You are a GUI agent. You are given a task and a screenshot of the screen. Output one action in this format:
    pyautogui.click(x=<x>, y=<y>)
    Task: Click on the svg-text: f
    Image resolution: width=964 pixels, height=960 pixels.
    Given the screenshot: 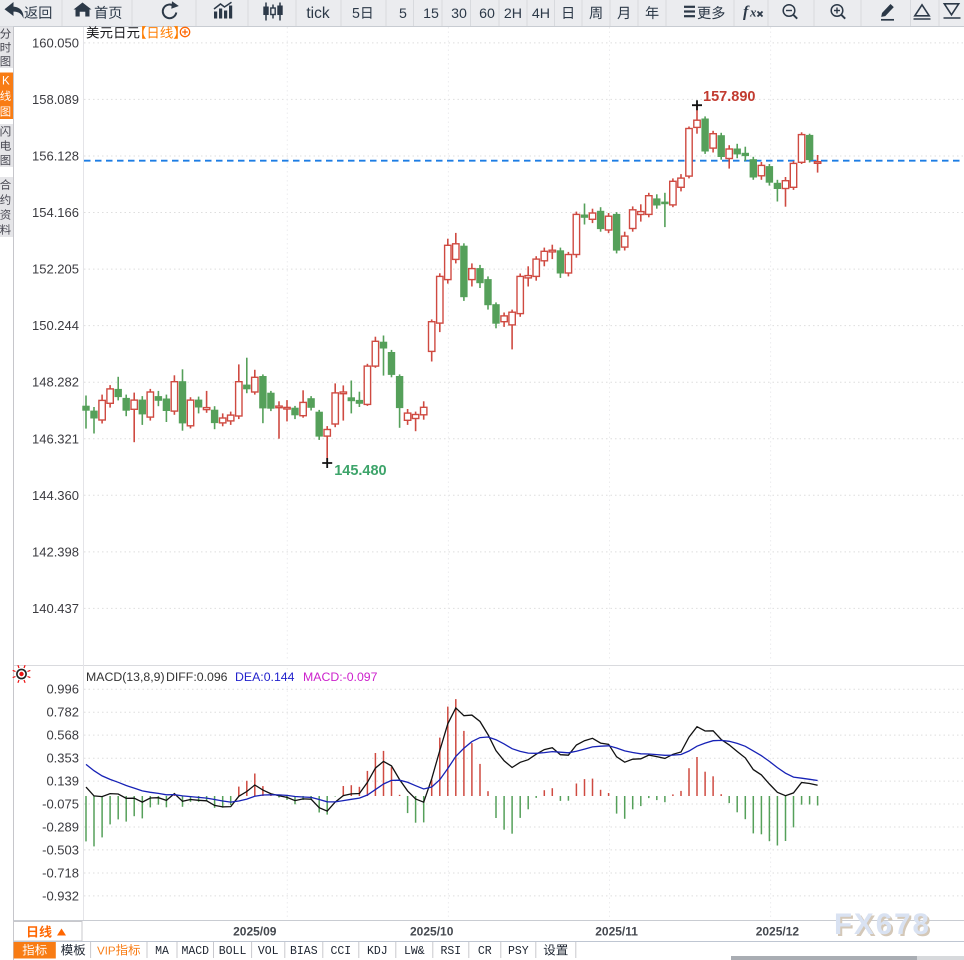 What is the action you would take?
    pyautogui.click(x=746, y=12)
    